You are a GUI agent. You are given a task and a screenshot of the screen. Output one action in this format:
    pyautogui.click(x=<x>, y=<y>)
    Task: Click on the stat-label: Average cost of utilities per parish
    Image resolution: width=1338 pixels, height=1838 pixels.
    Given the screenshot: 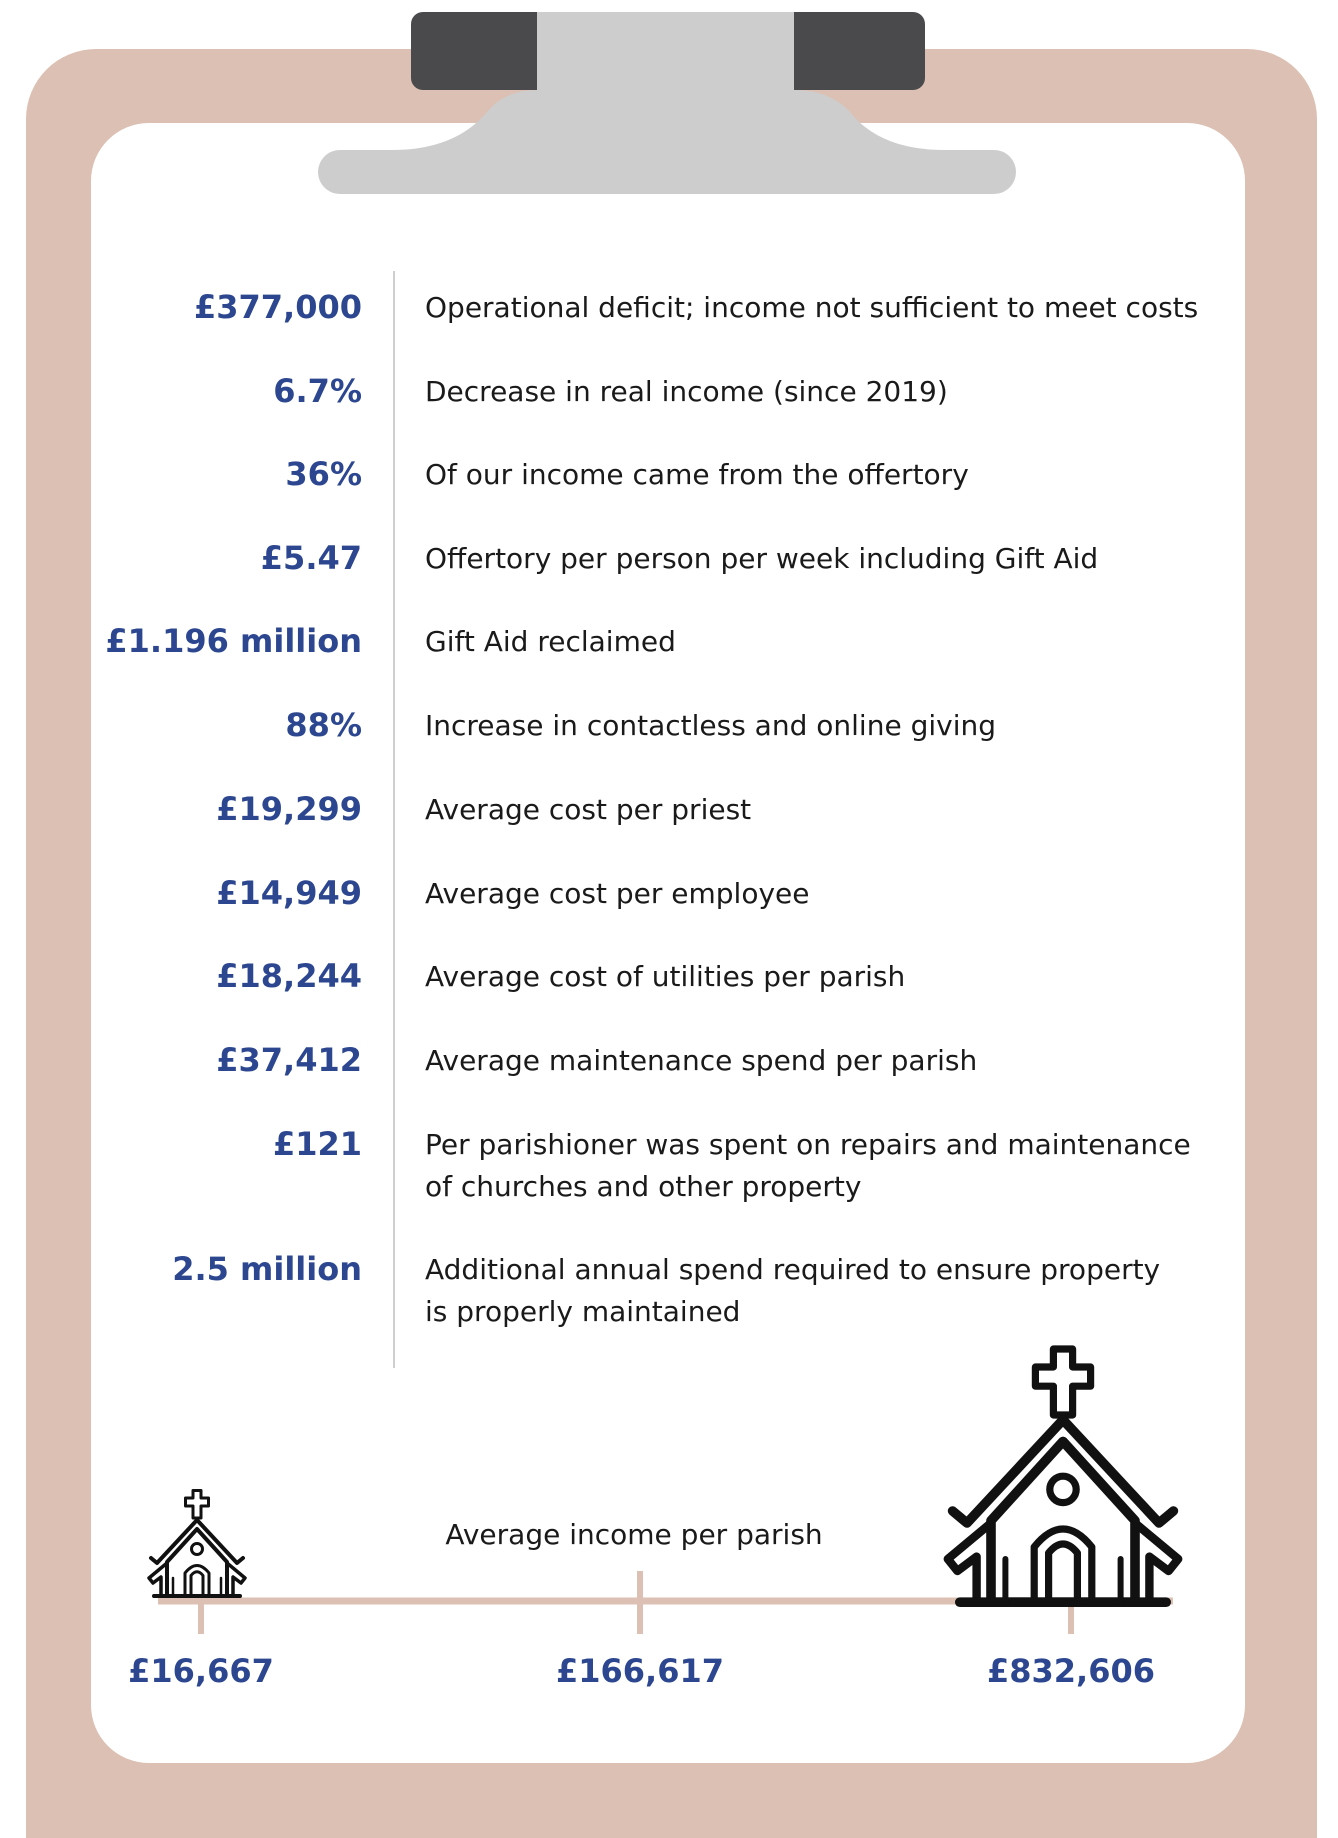 What is the action you would take?
    pyautogui.click(x=665, y=976)
    